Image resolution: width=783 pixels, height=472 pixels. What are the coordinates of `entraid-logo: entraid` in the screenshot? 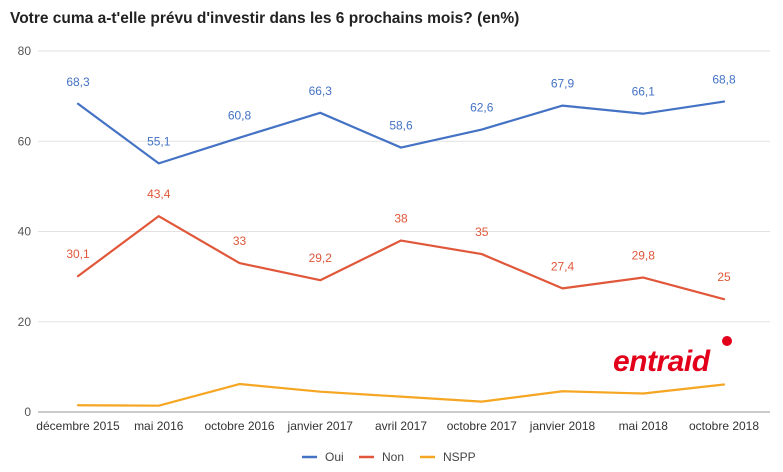 It's located at (672, 357).